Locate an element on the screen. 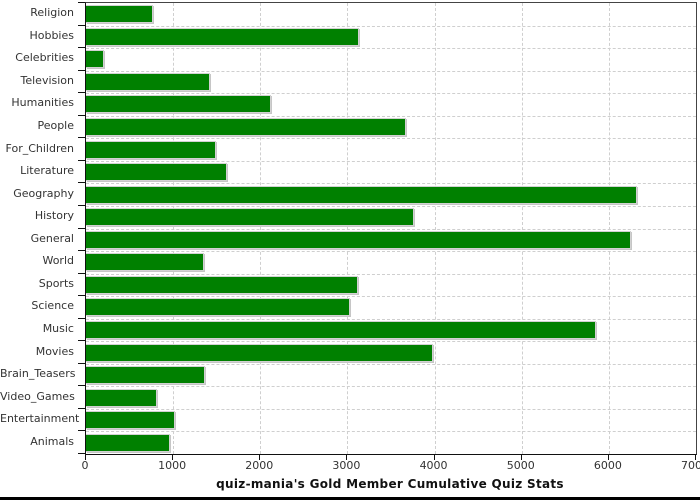 The image size is (700, 500). category-label: World is located at coordinates (58, 261).